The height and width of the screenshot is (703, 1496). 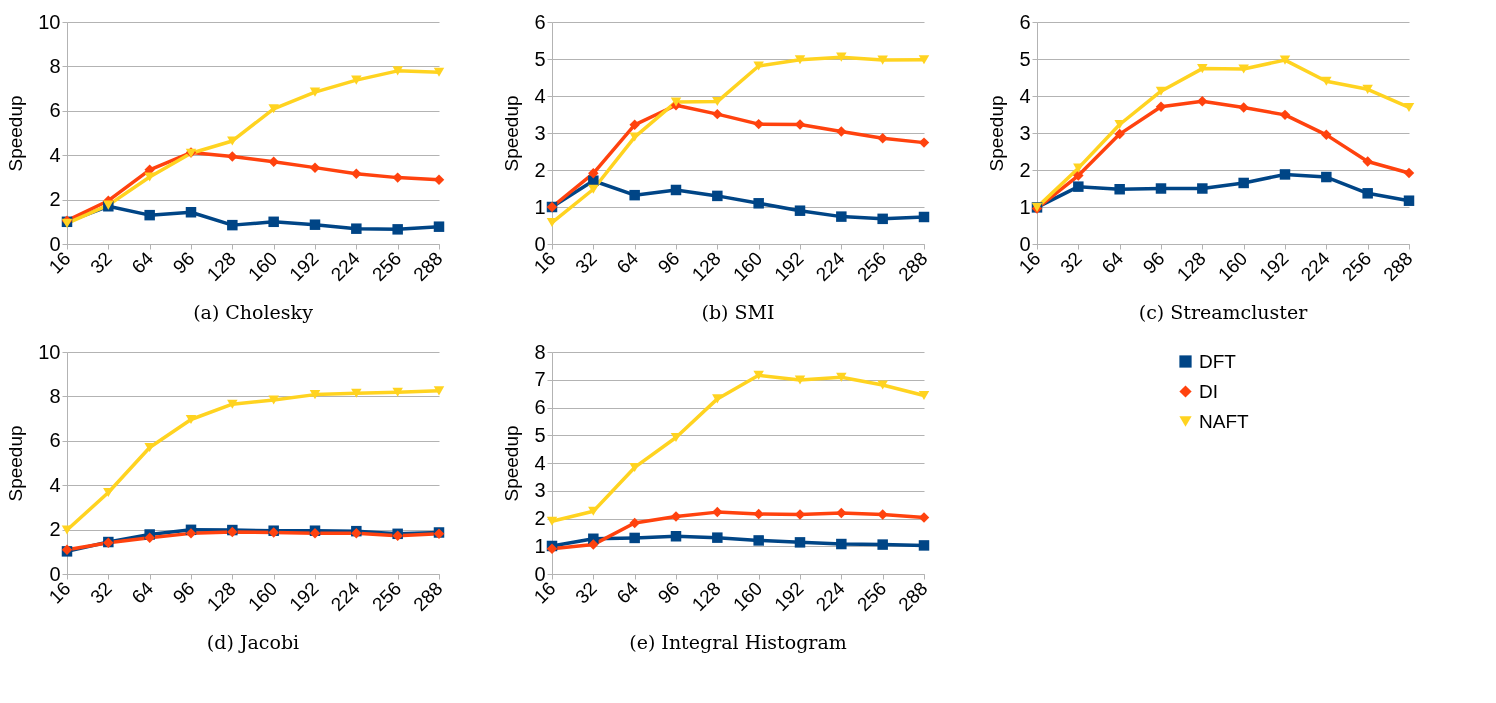 What do you see at coordinates (1218, 361) in the screenshot?
I see `legend-label: DFT` at bounding box center [1218, 361].